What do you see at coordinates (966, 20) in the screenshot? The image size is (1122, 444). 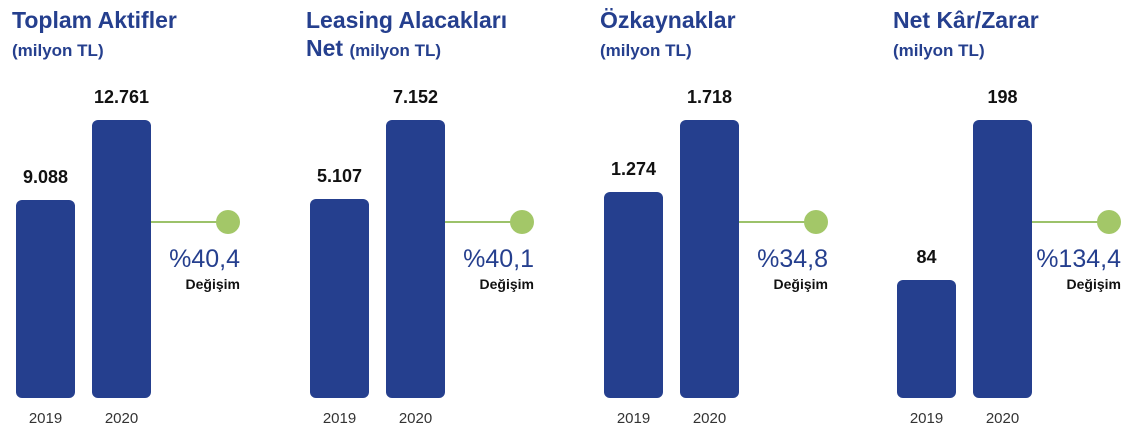 I see `chart-title-text: Net Kâr/Zarar` at bounding box center [966, 20].